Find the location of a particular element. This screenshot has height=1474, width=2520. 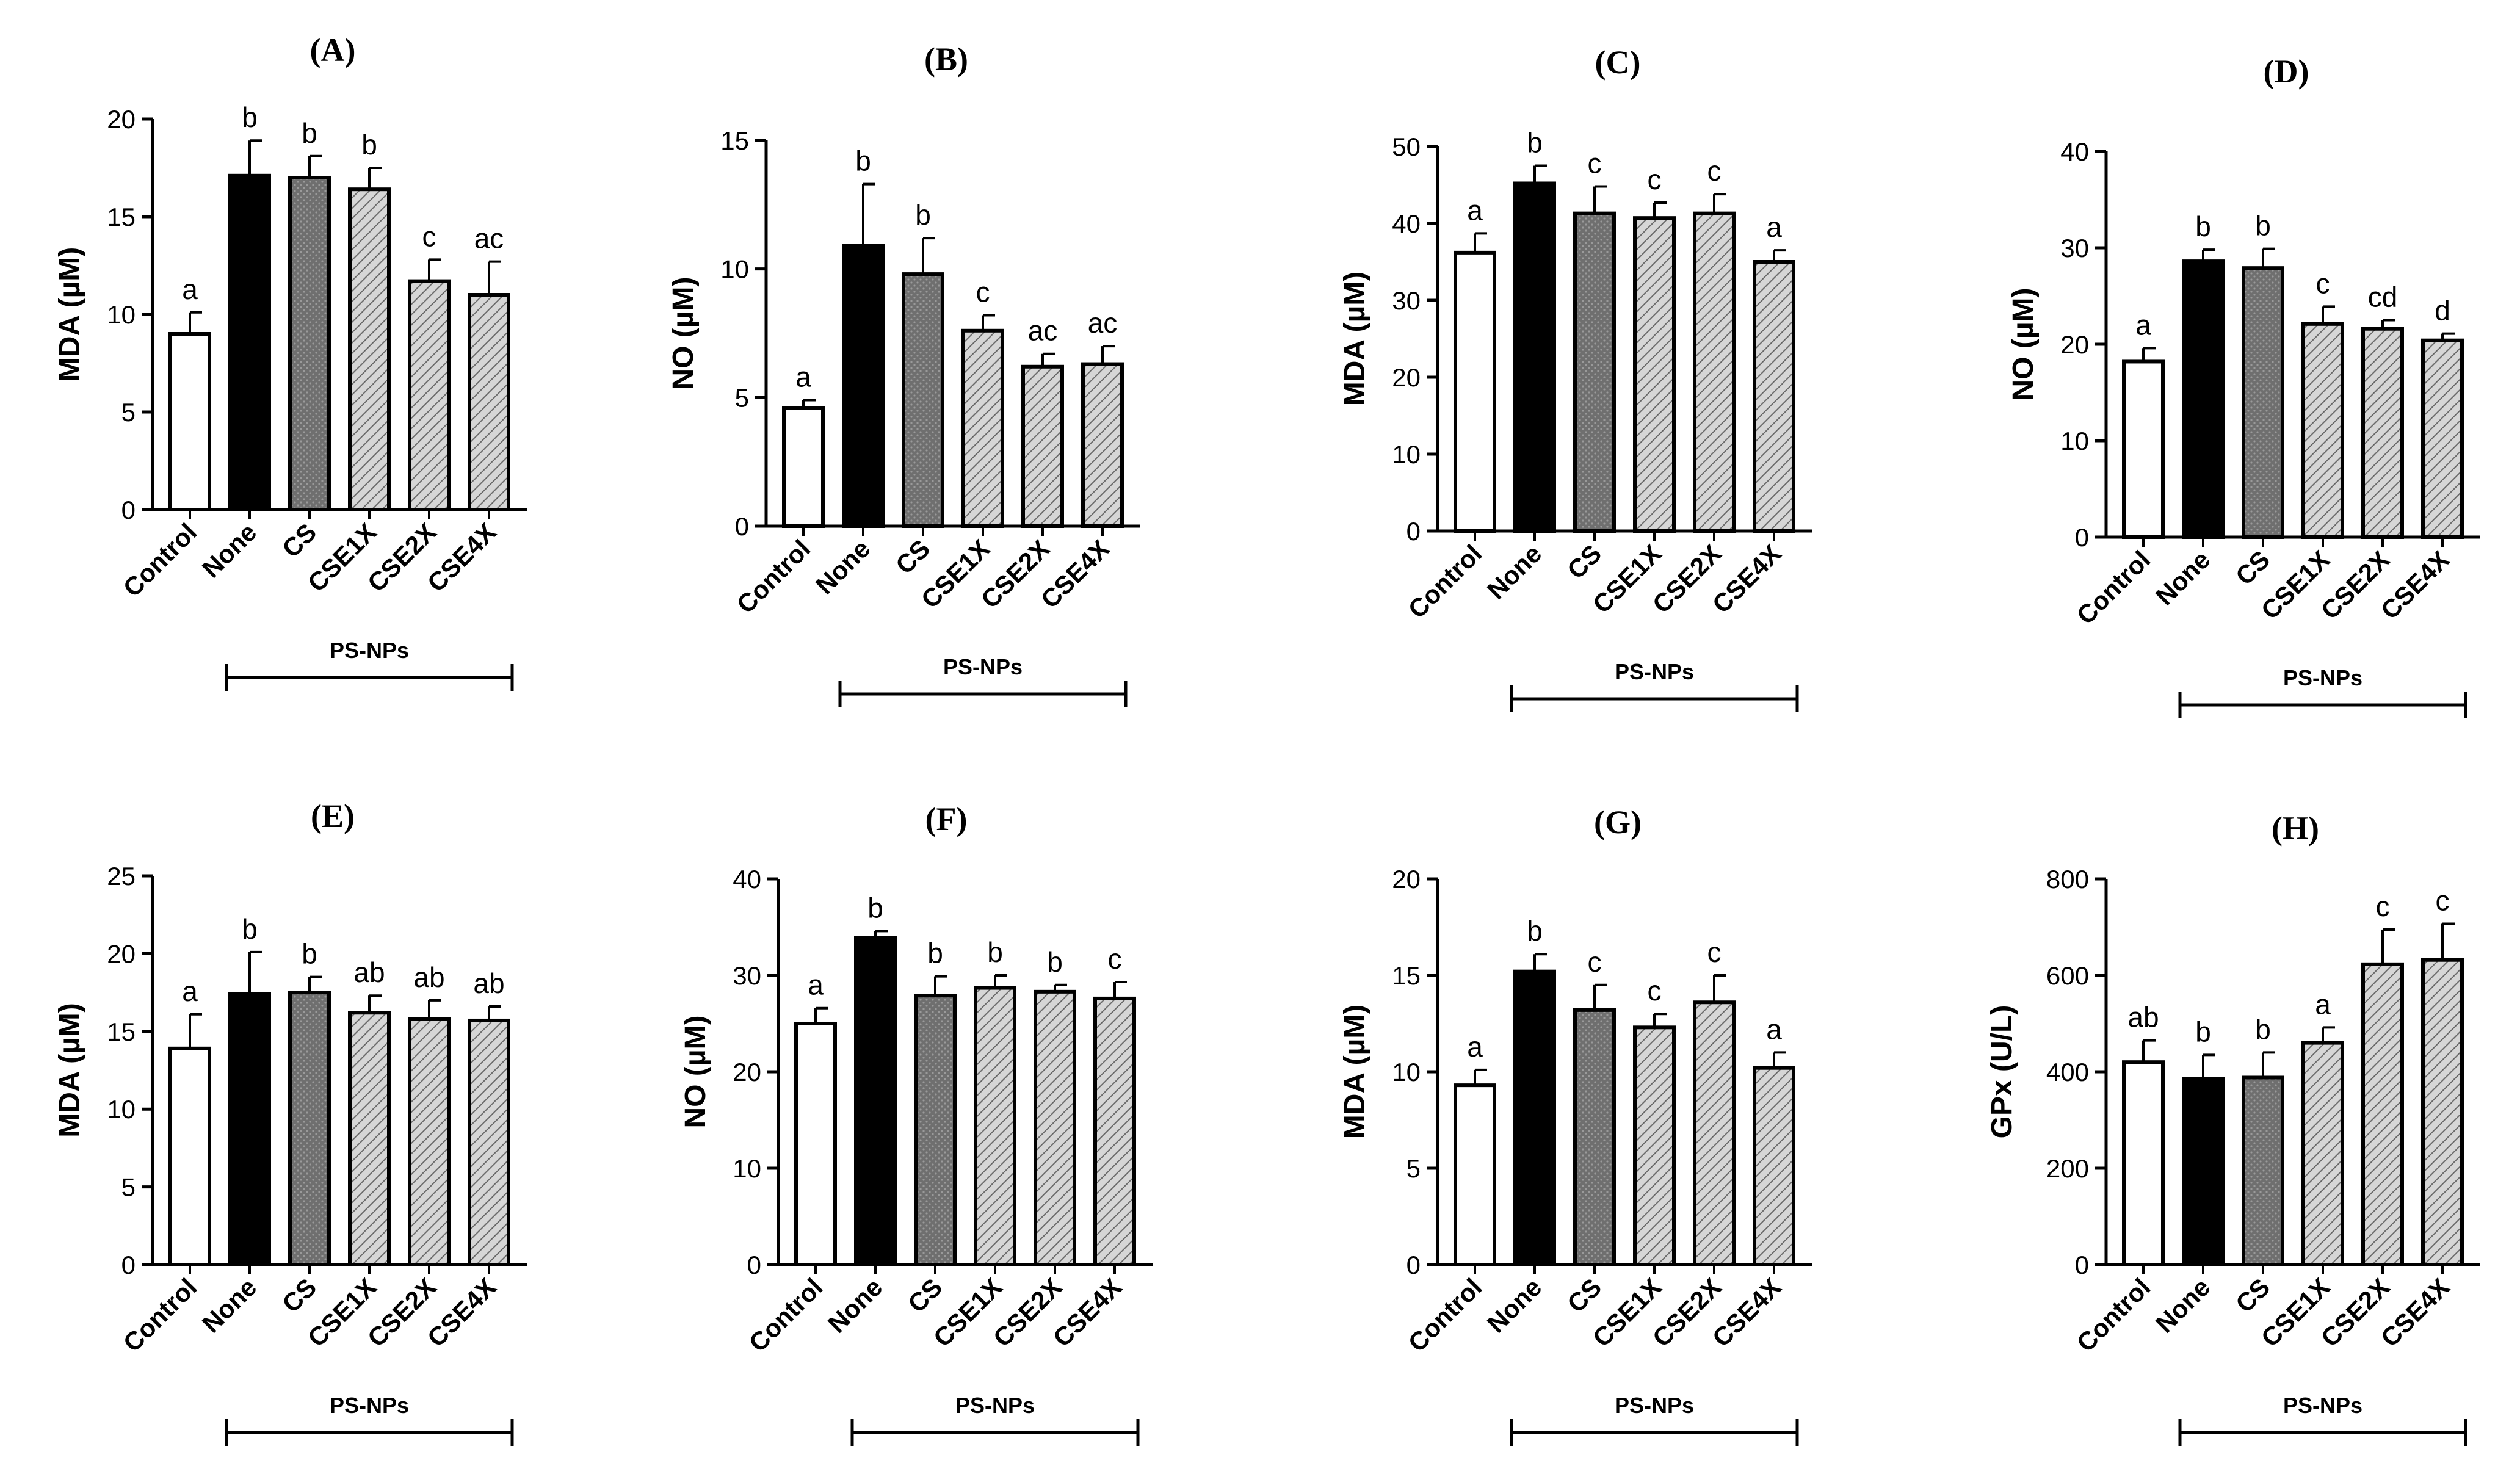

panel-title: (A) is located at coordinates (333, 50).